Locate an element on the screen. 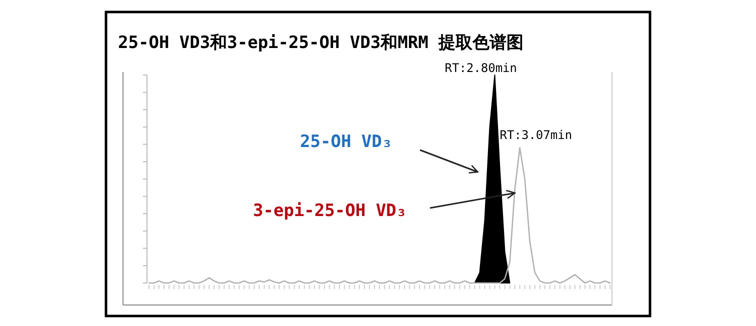 The width and height of the screenshot is (756, 326). chart-title: 25-OH VD3和3-epi-25-OH VD3和MRM 提取色谱图 is located at coordinates (321, 43).